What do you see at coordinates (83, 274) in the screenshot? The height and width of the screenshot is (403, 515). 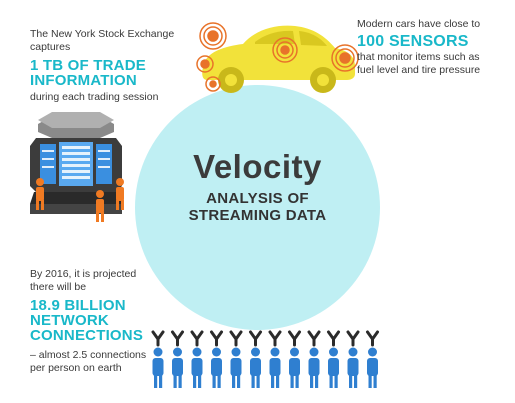 I see `network-text-1: By 2016, it is projected` at bounding box center [83, 274].